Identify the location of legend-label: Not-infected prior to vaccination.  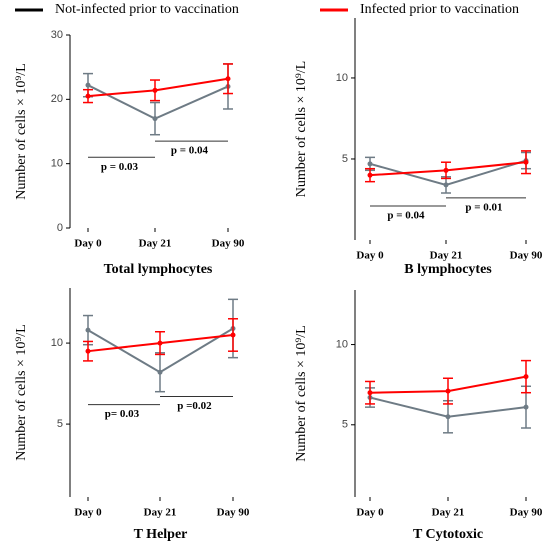
(147, 9).